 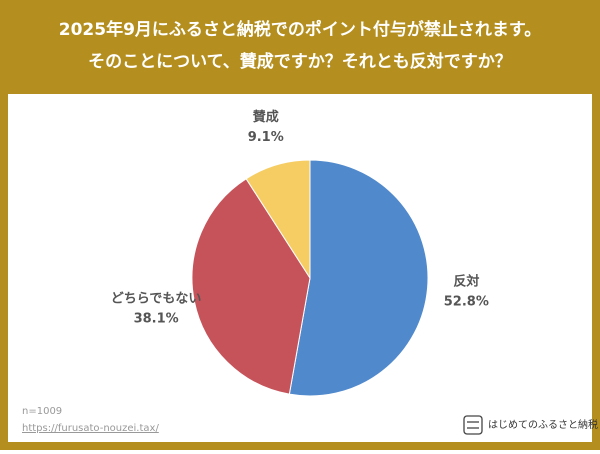 What do you see at coordinates (90, 428) in the screenshot?
I see `source-link: https://furusato-nouzei.tax/` at bounding box center [90, 428].